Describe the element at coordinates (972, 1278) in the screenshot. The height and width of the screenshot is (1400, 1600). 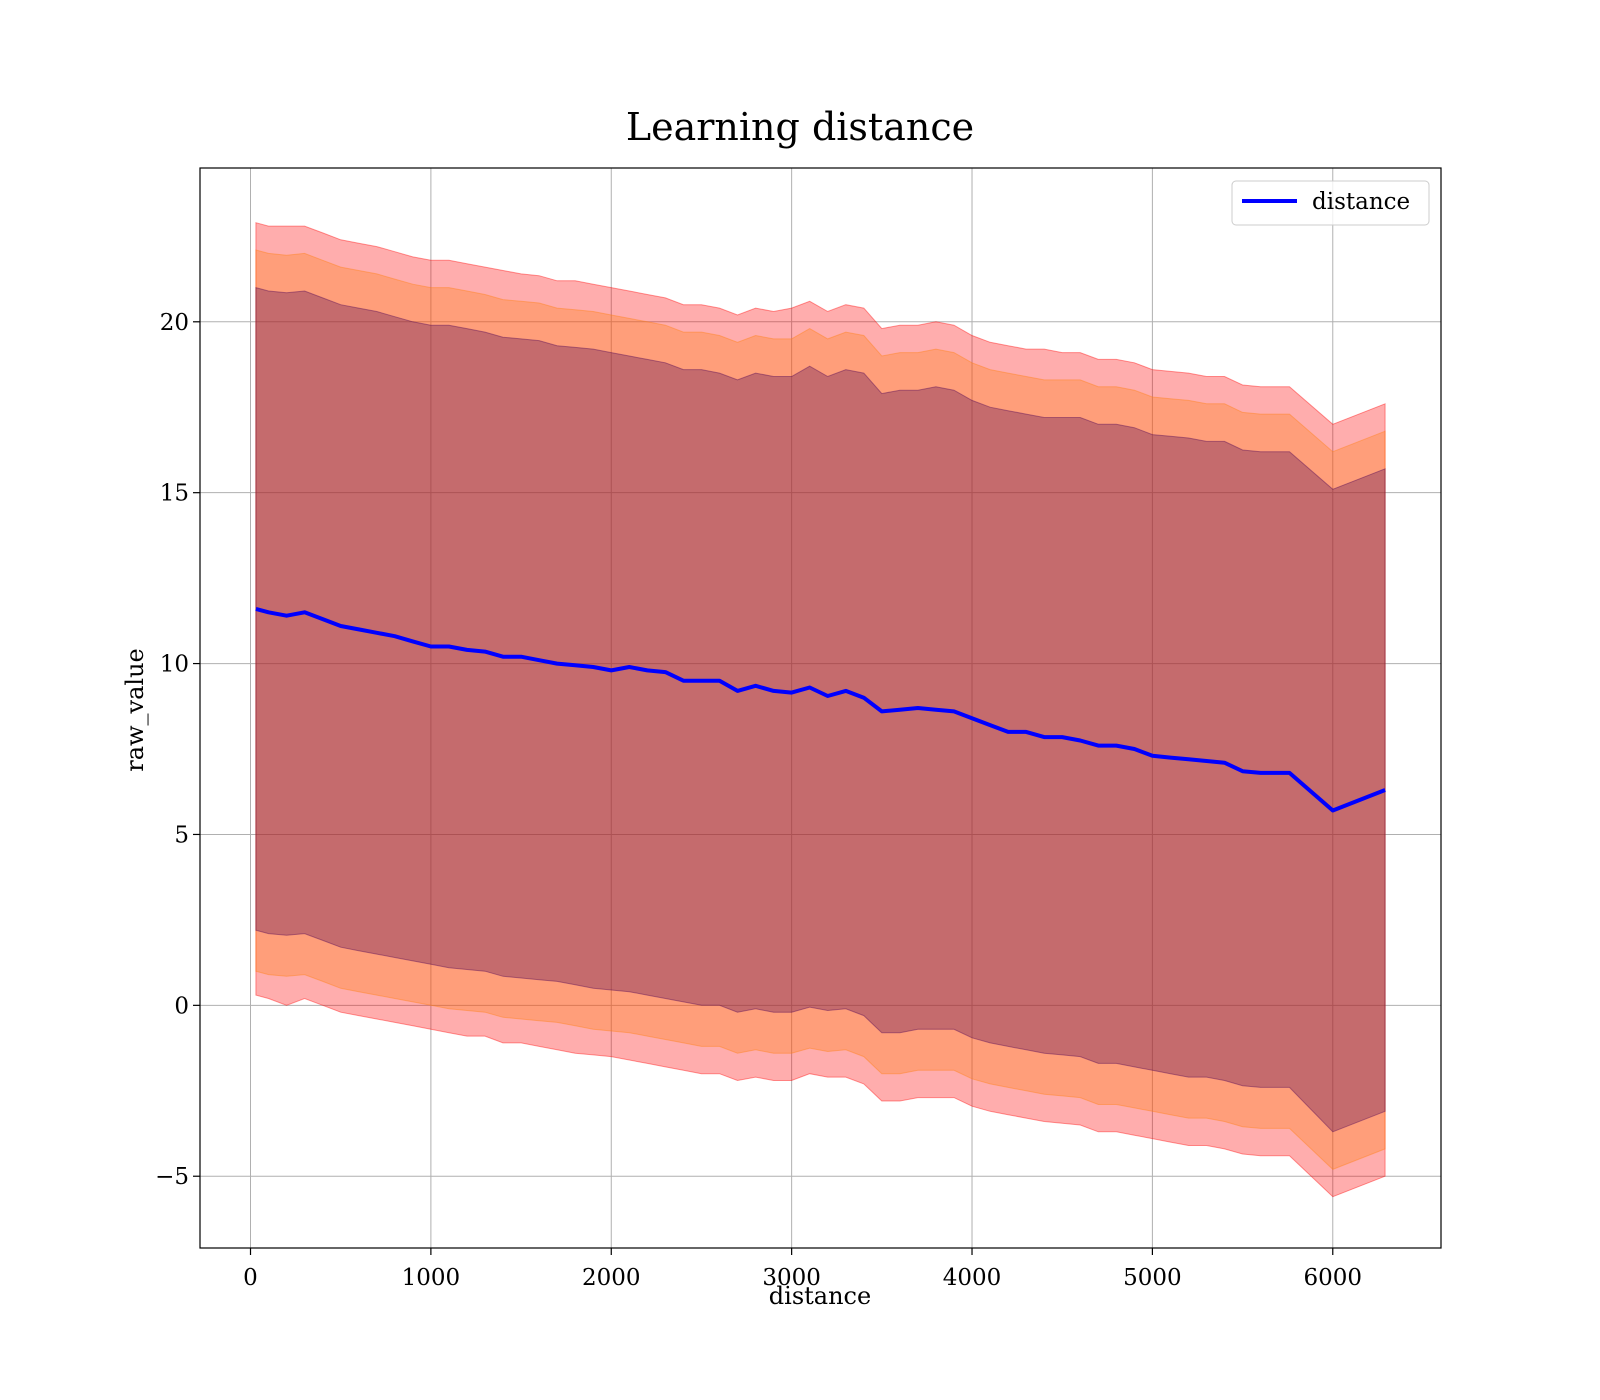
I see `x-tick-label: 4000` at that location.